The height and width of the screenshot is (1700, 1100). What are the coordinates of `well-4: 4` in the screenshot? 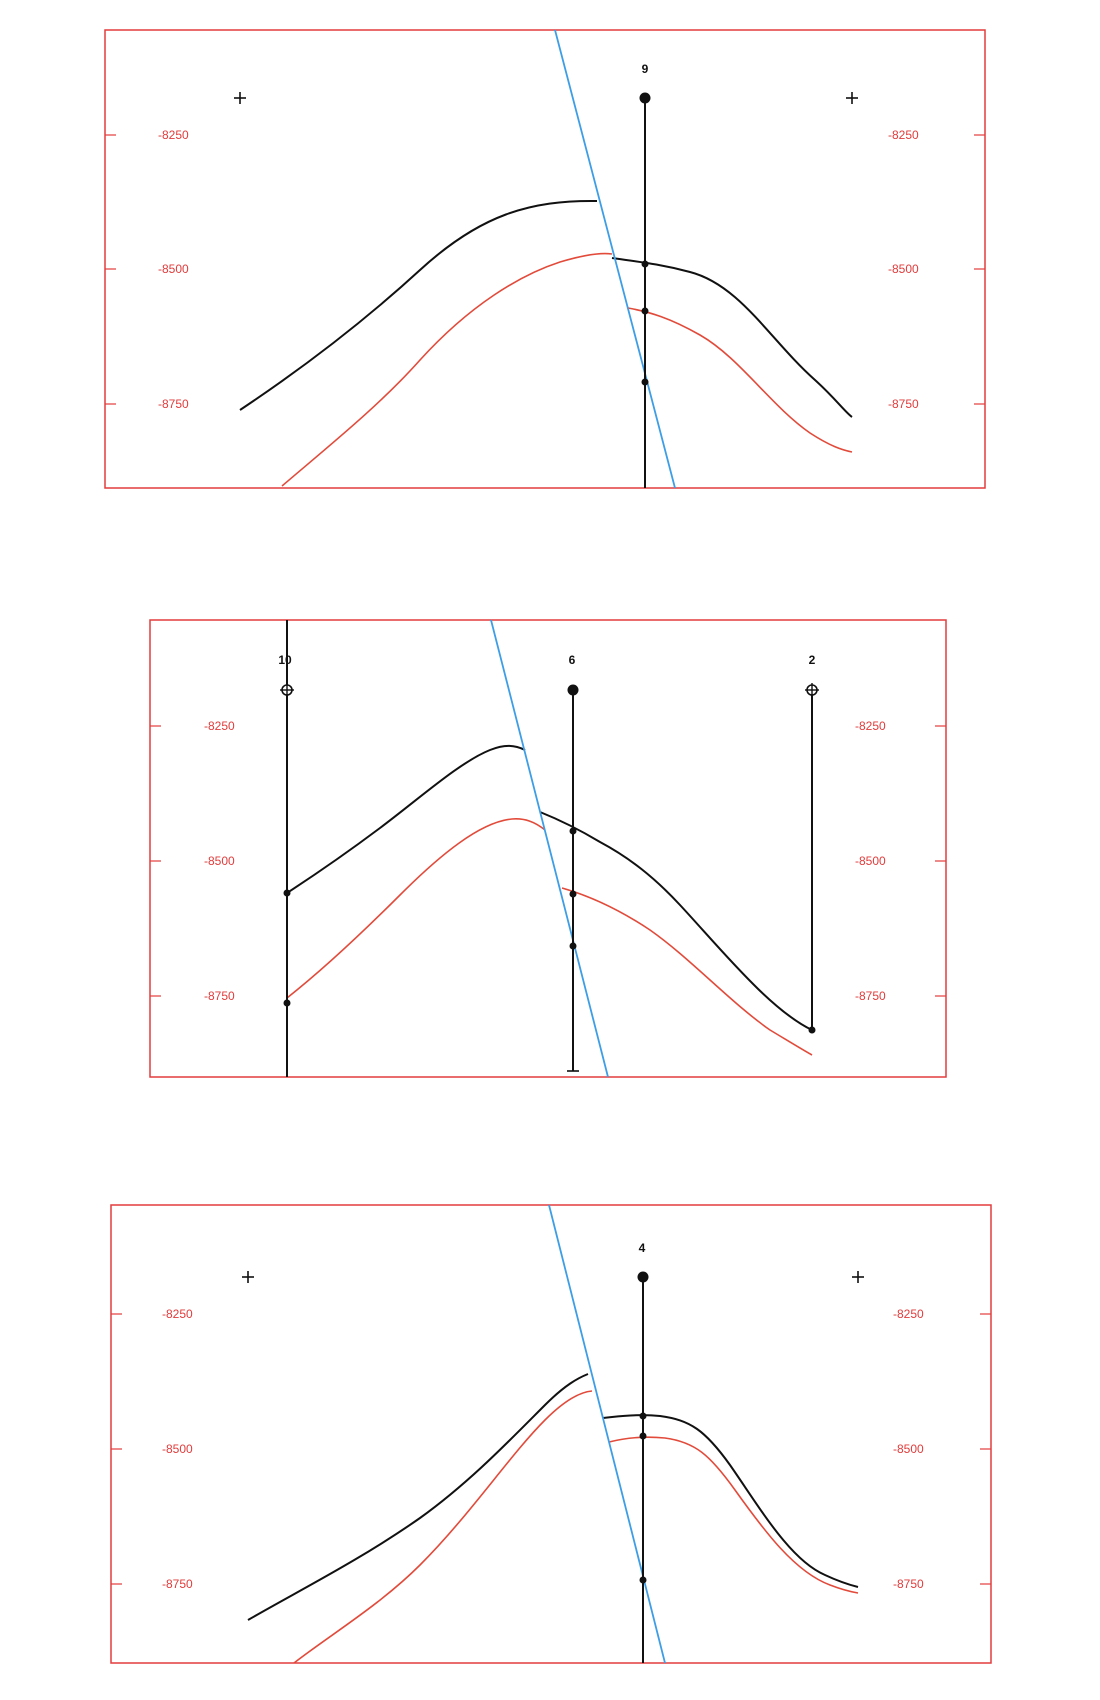 It's located at (643, 1452).